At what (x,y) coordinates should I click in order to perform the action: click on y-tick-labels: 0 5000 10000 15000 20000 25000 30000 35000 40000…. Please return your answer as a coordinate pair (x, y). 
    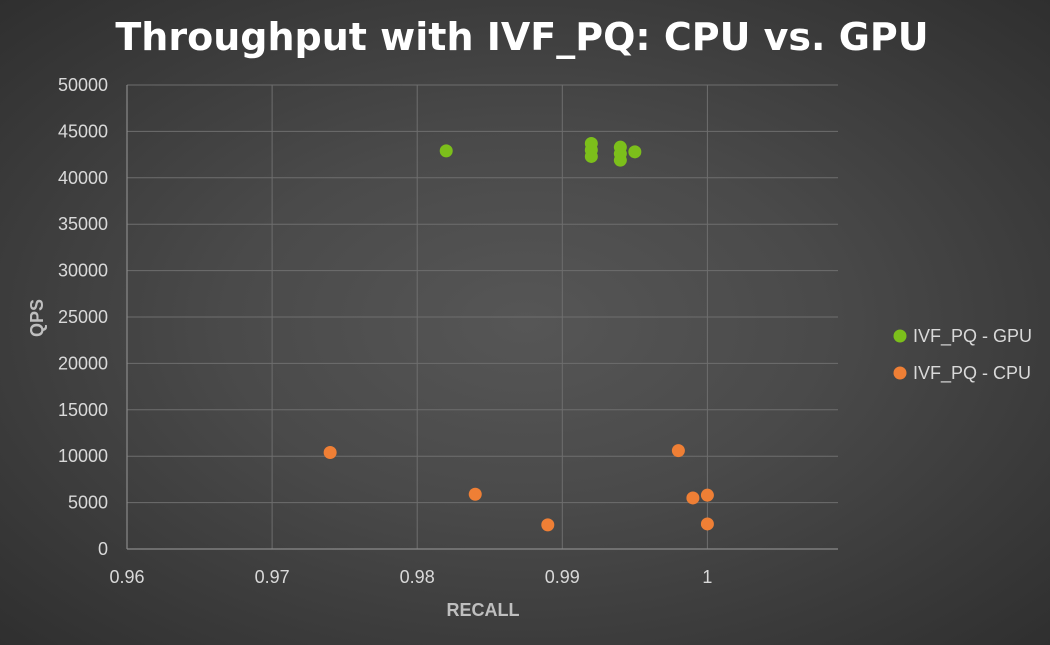
    Looking at the image, I should click on (83, 317).